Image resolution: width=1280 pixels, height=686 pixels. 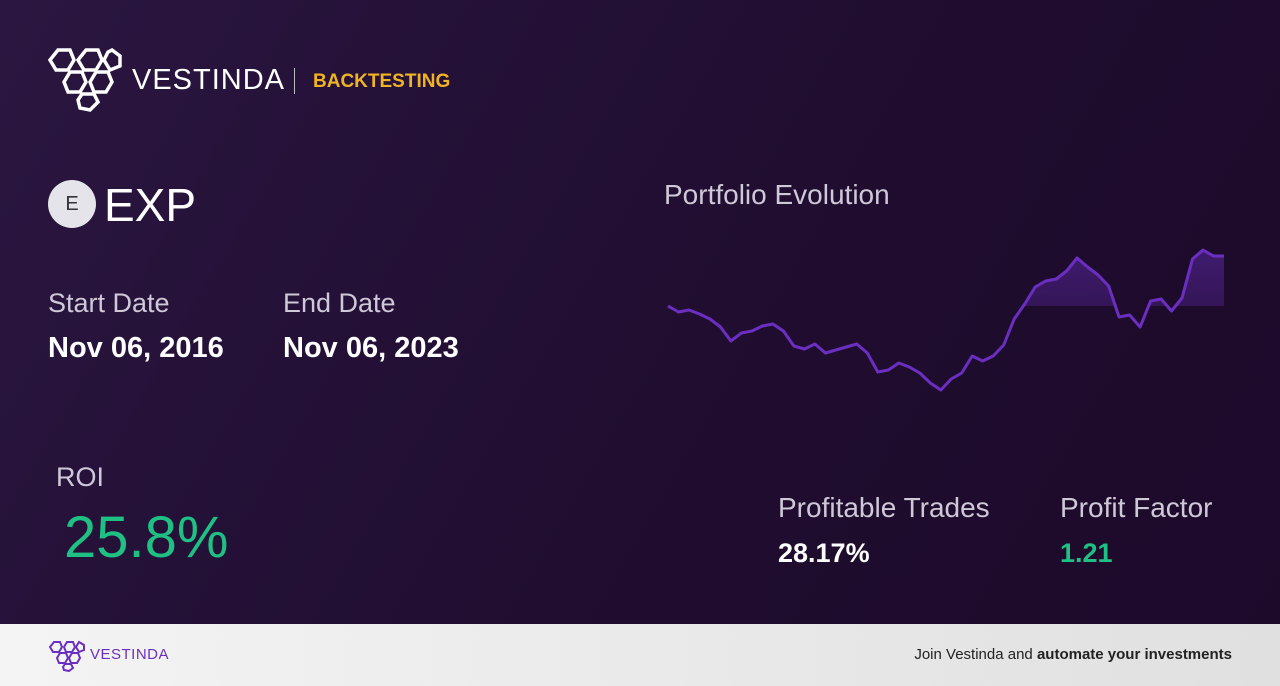 I want to click on factor-value: 1.21, so click(x=1086, y=553).